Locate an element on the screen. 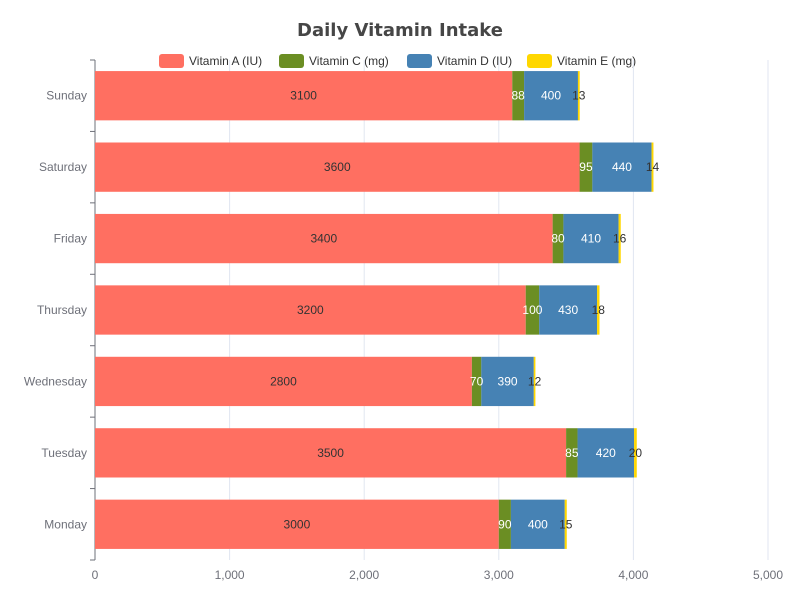 The height and width of the screenshot is (600, 800). data-label-vitamin-a-iu-friday: 3400 is located at coordinates (323, 239).